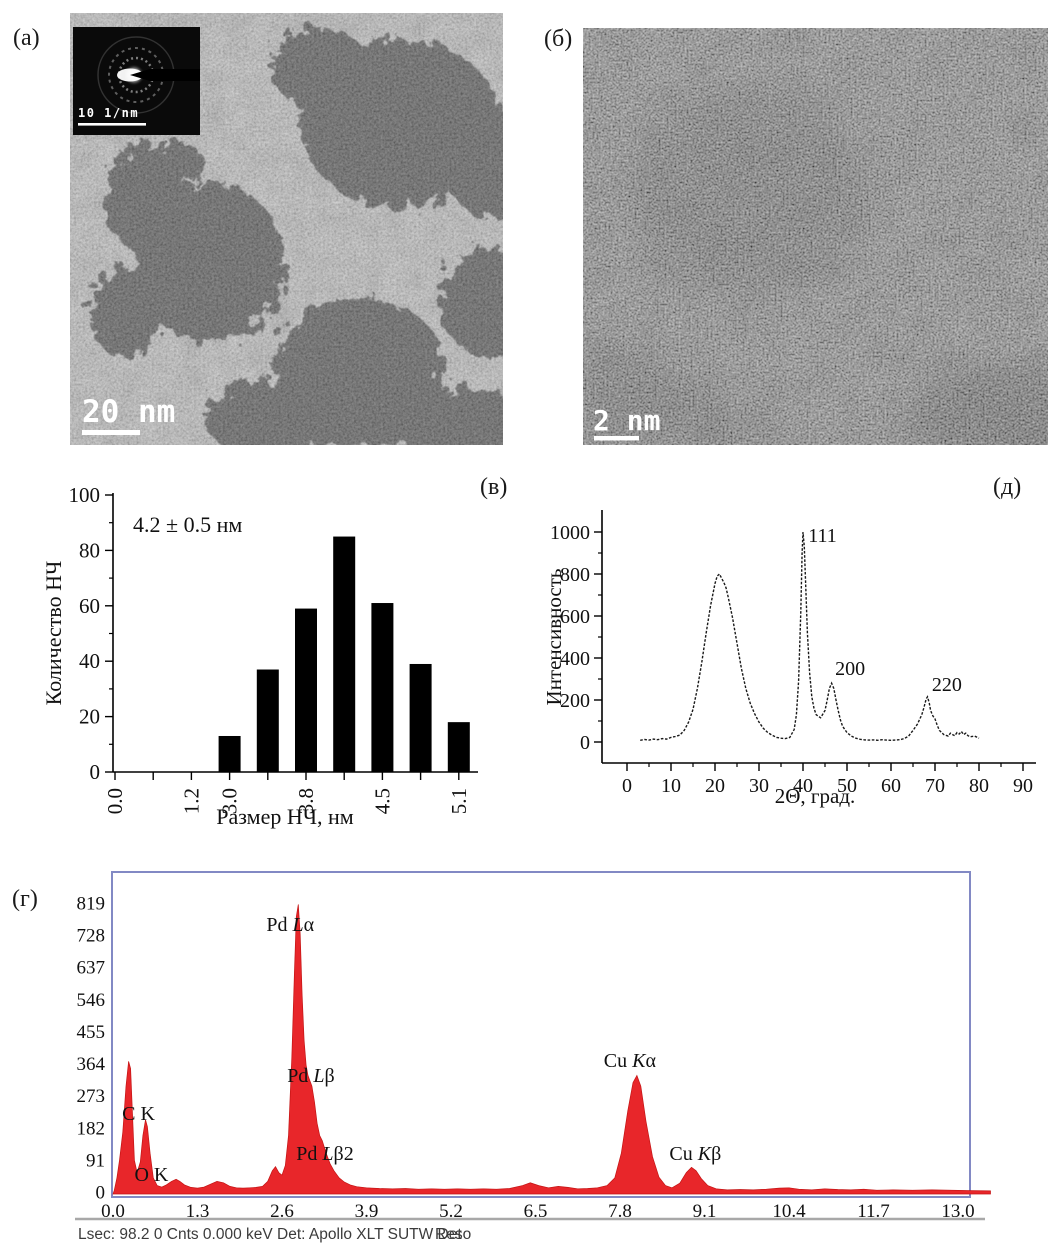 This screenshot has height=1255, width=1063. I want to click on svg-text: 819, so click(91, 903).